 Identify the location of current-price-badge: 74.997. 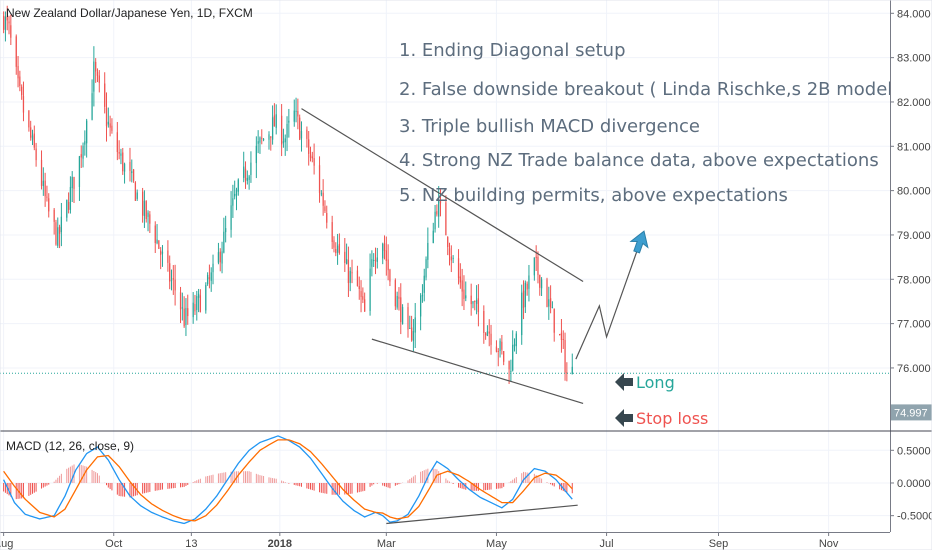
(911, 412).